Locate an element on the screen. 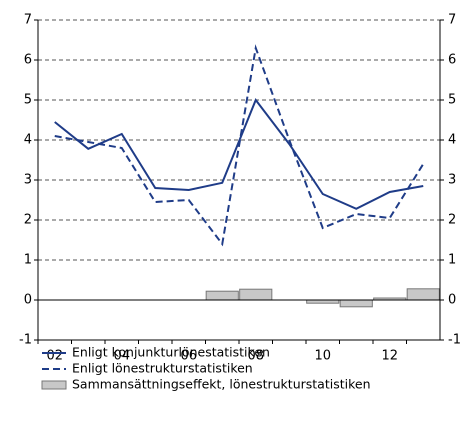 The width and height of the screenshot is (468, 426). y-tick-label: 5 is located at coordinates (28, 100).